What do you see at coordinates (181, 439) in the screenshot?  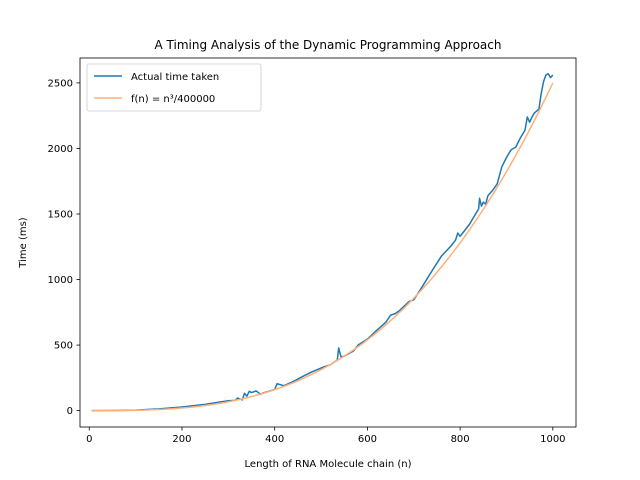 I see `x-tick-label: 200` at bounding box center [181, 439].